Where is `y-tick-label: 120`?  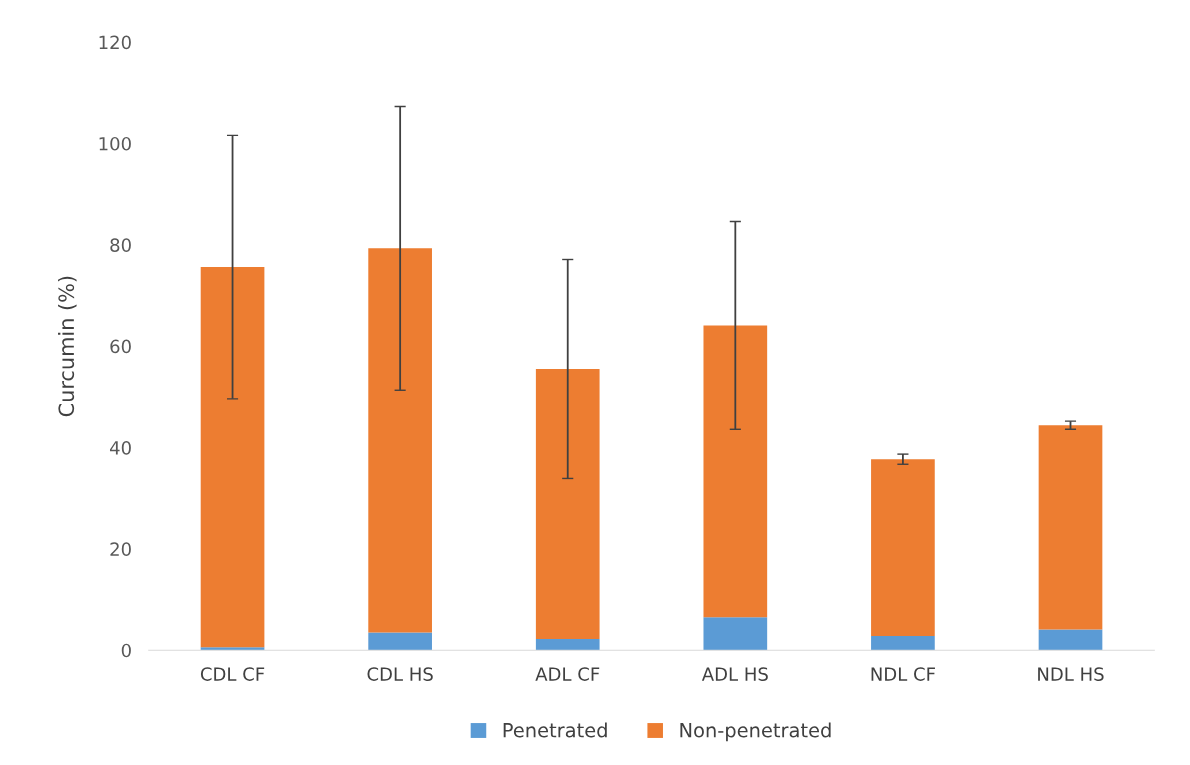 y-tick-label: 120 is located at coordinates (115, 42).